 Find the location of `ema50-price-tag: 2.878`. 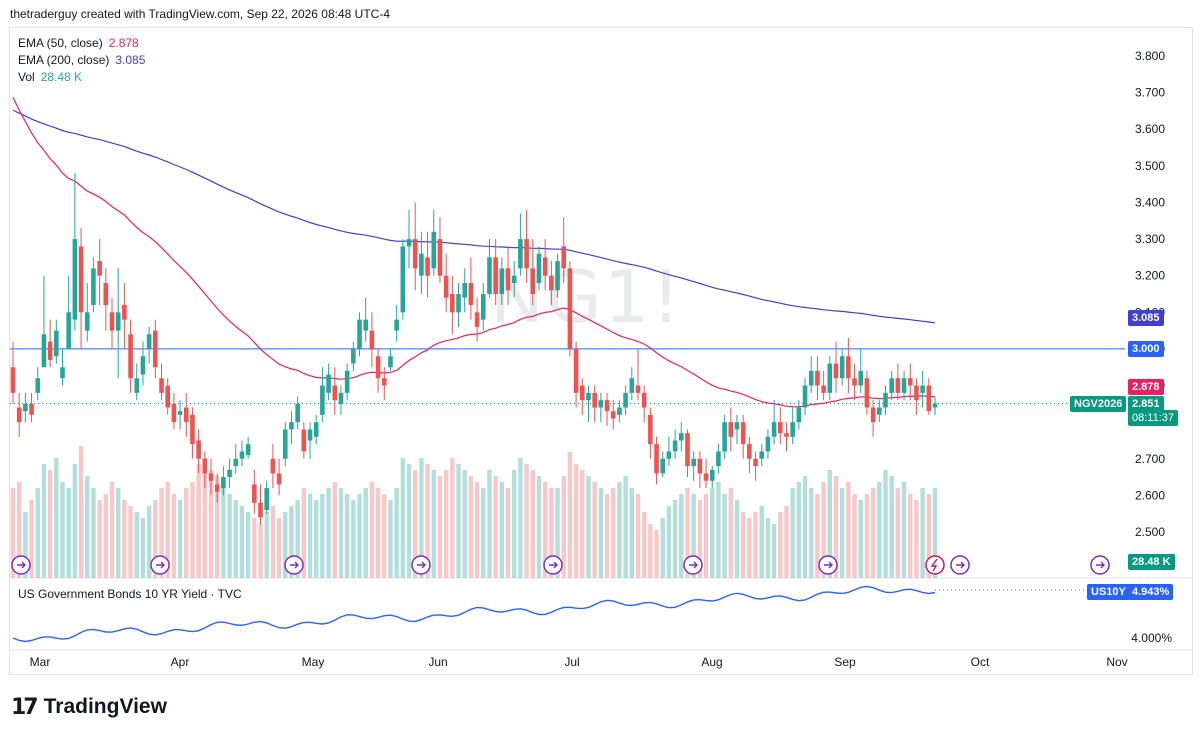

ema50-price-tag: 2.878 is located at coordinates (1146, 387).